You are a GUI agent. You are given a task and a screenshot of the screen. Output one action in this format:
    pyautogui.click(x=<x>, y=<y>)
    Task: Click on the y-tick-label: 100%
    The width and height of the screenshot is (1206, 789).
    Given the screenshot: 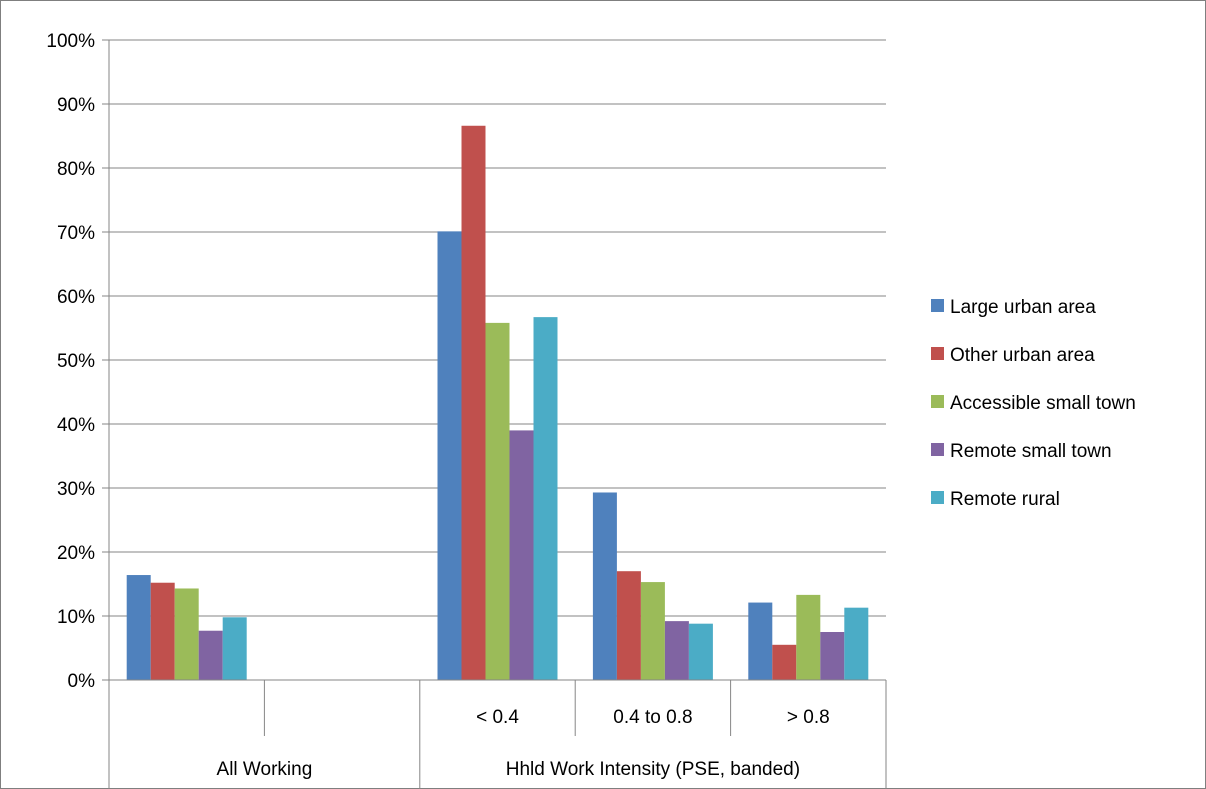 What is the action you would take?
    pyautogui.click(x=70, y=41)
    